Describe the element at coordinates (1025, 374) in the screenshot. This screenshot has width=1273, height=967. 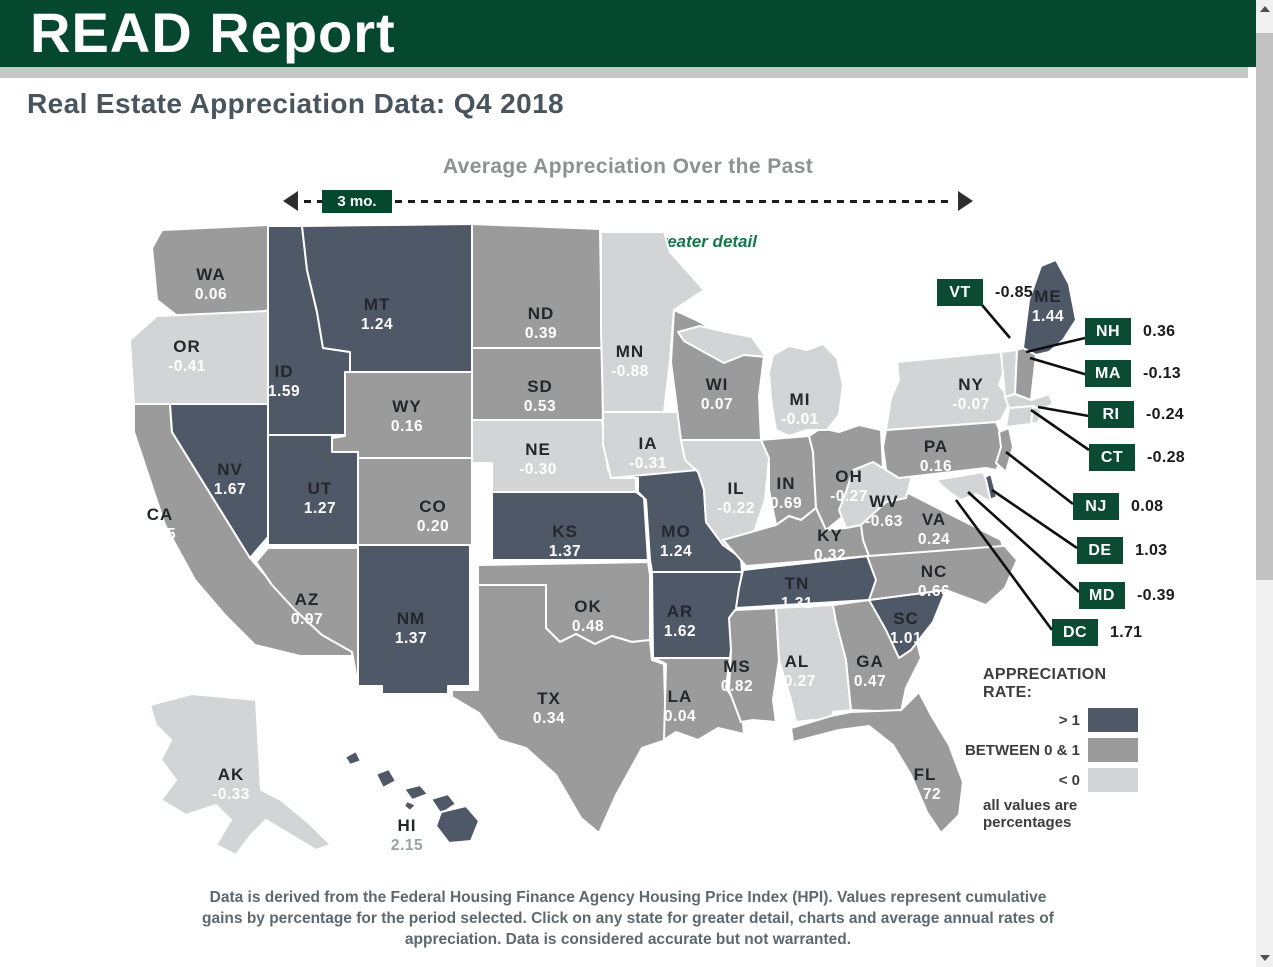
I see `state-NH` at that location.